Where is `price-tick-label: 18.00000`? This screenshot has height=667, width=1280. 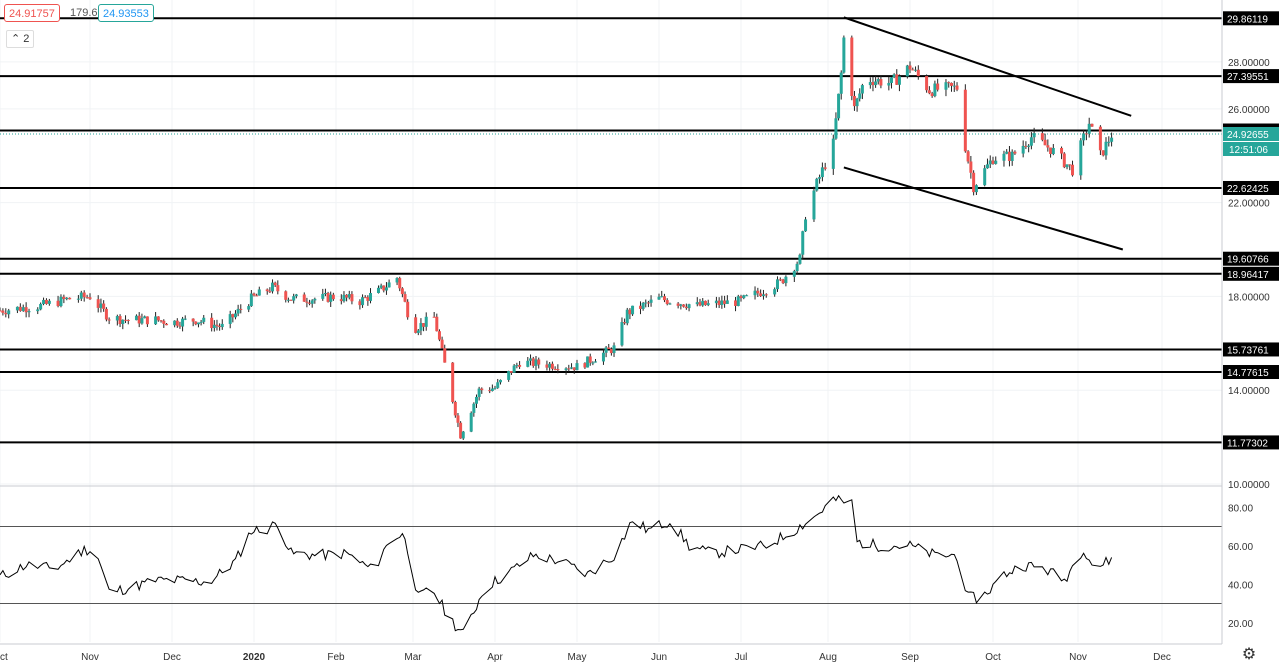 price-tick-label: 18.00000 is located at coordinates (1249, 297).